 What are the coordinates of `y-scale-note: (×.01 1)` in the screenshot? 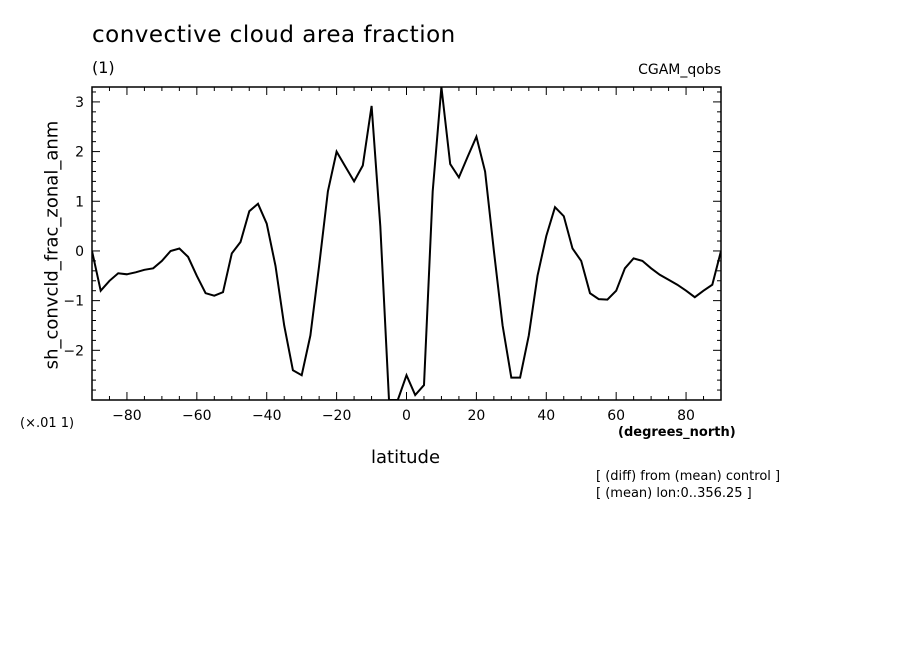 It's located at (47, 423).